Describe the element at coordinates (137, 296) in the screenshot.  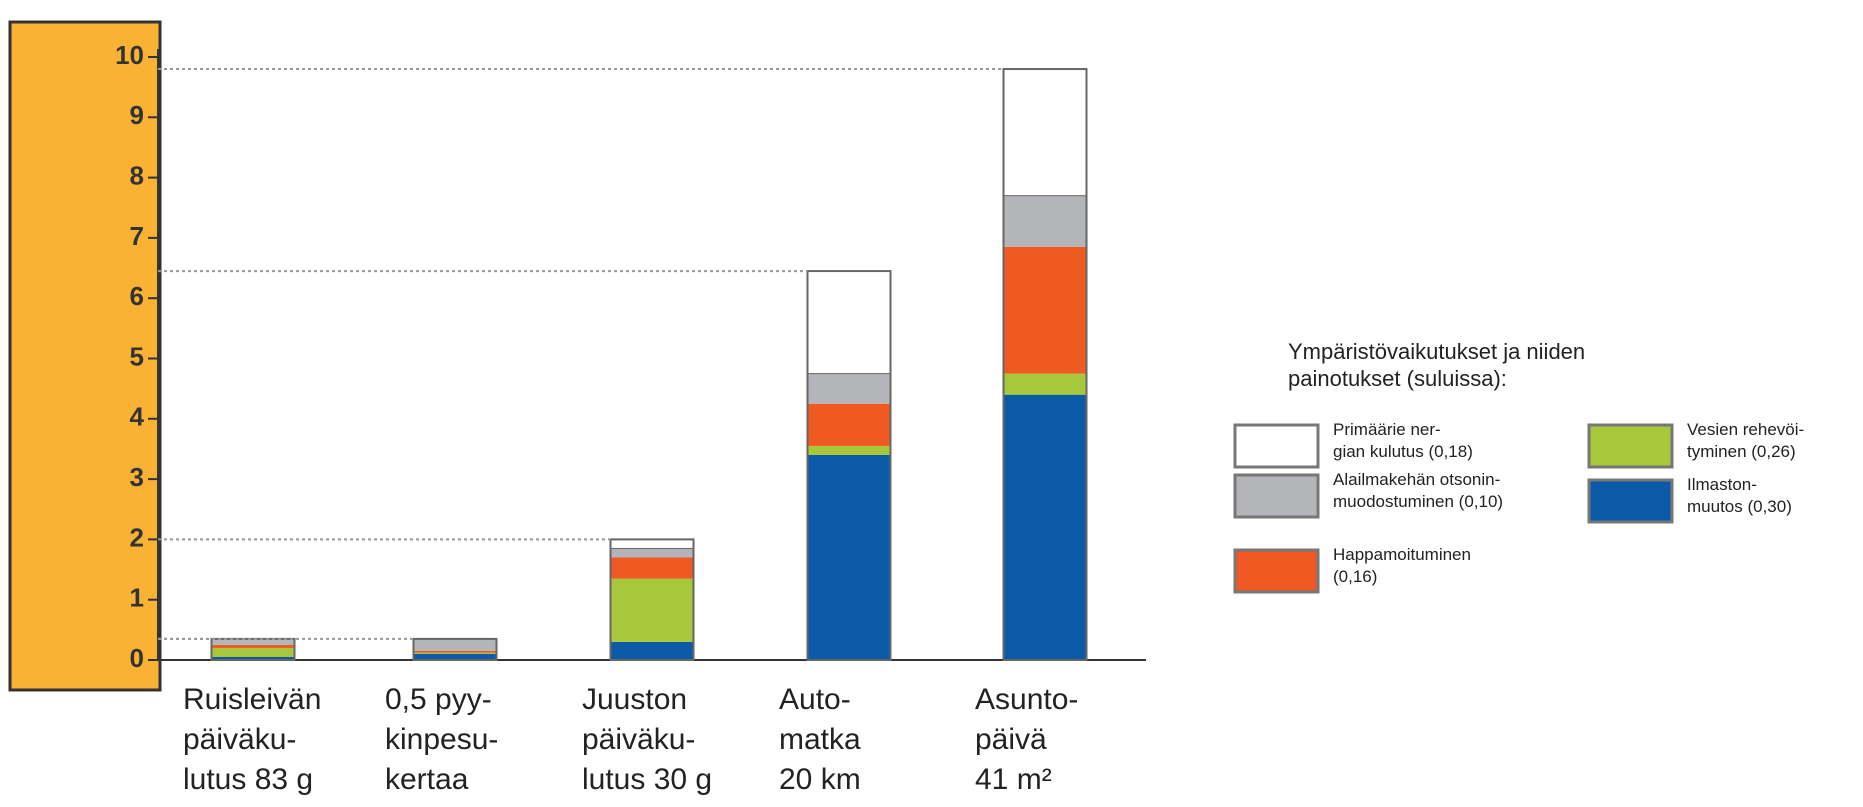
I see `y-tick-label: 6` at that location.